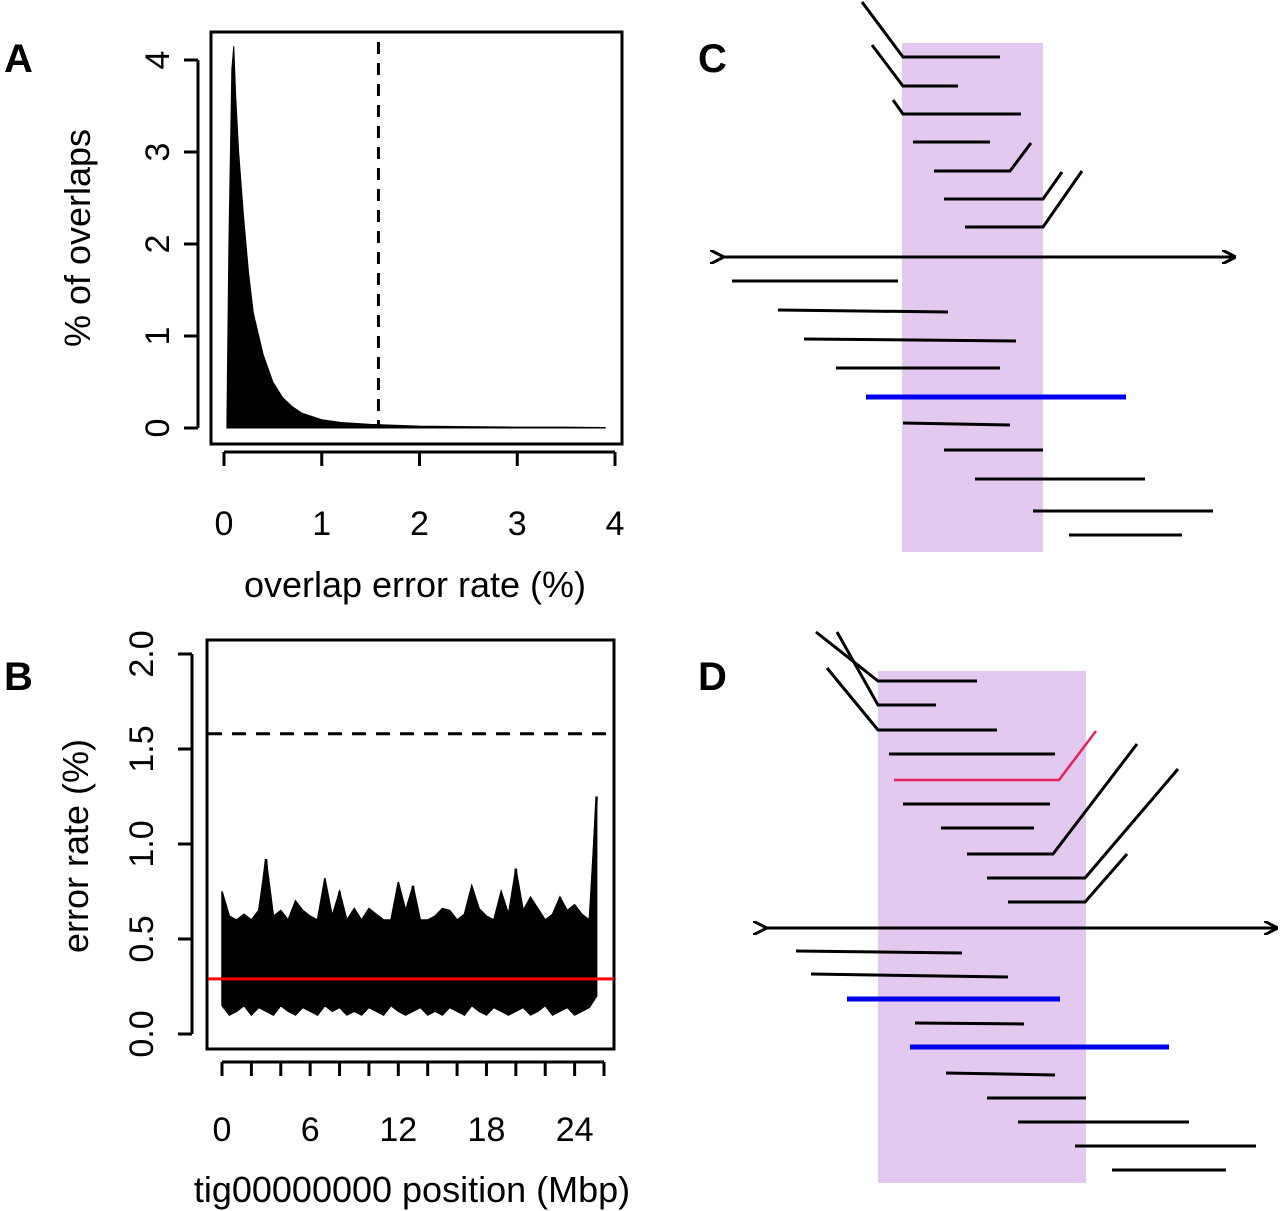  I want to click on panel-b-plot-frame, so click(410, 844).